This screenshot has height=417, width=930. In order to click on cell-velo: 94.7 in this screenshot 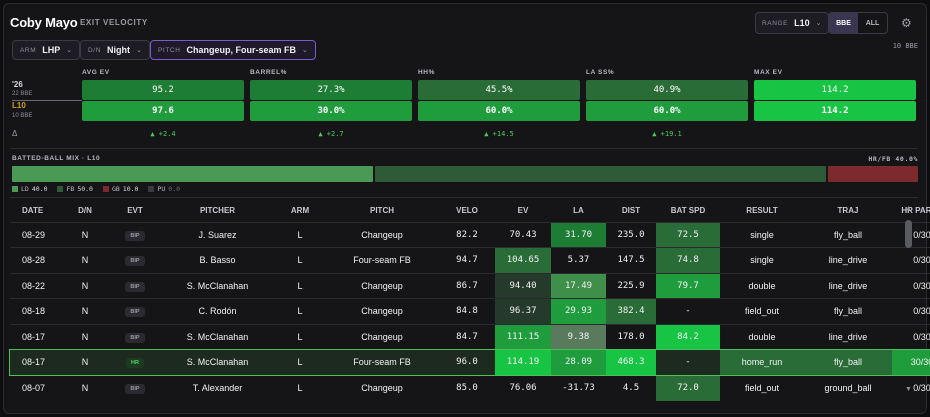, I will do `click(467, 260)`.